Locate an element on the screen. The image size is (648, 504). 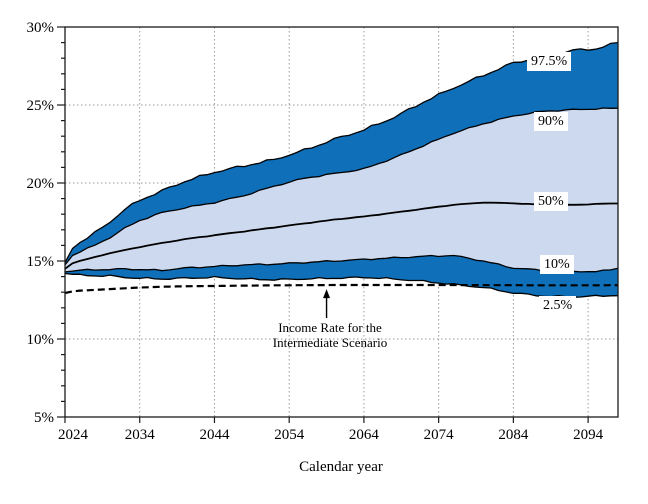
x-tick-label: 2034 is located at coordinates (140, 435).